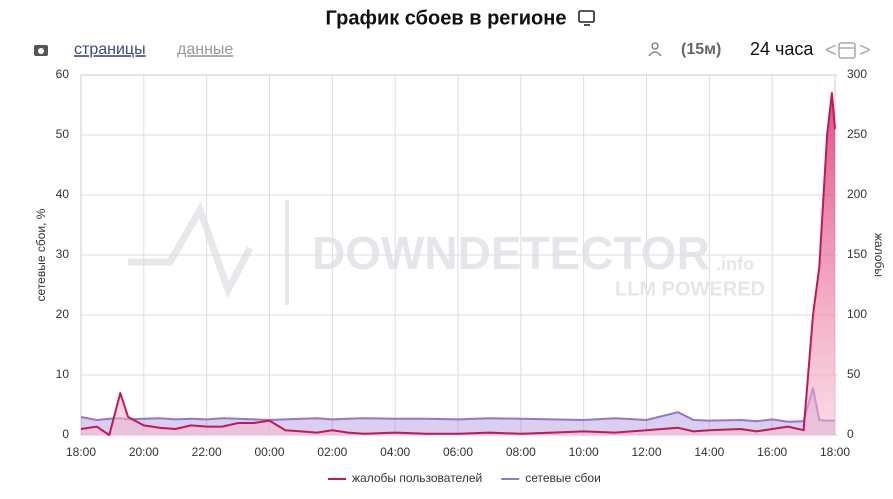 Image resolution: width=893 pixels, height=499 pixels. Describe the element at coordinates (857, 194) in the screenshot. I see `y2-tick-label: 200` at that location.